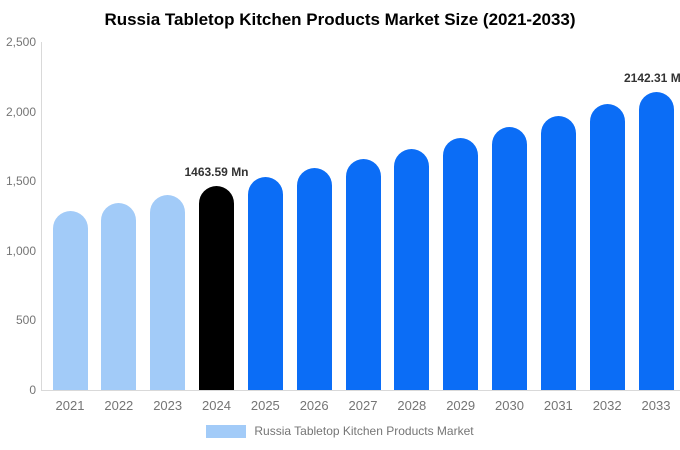 The width and height of the screenshot is (680, 450). Describe the element at coordinates (363, 274) in the screenshot. I see `bar-2027` at that location.